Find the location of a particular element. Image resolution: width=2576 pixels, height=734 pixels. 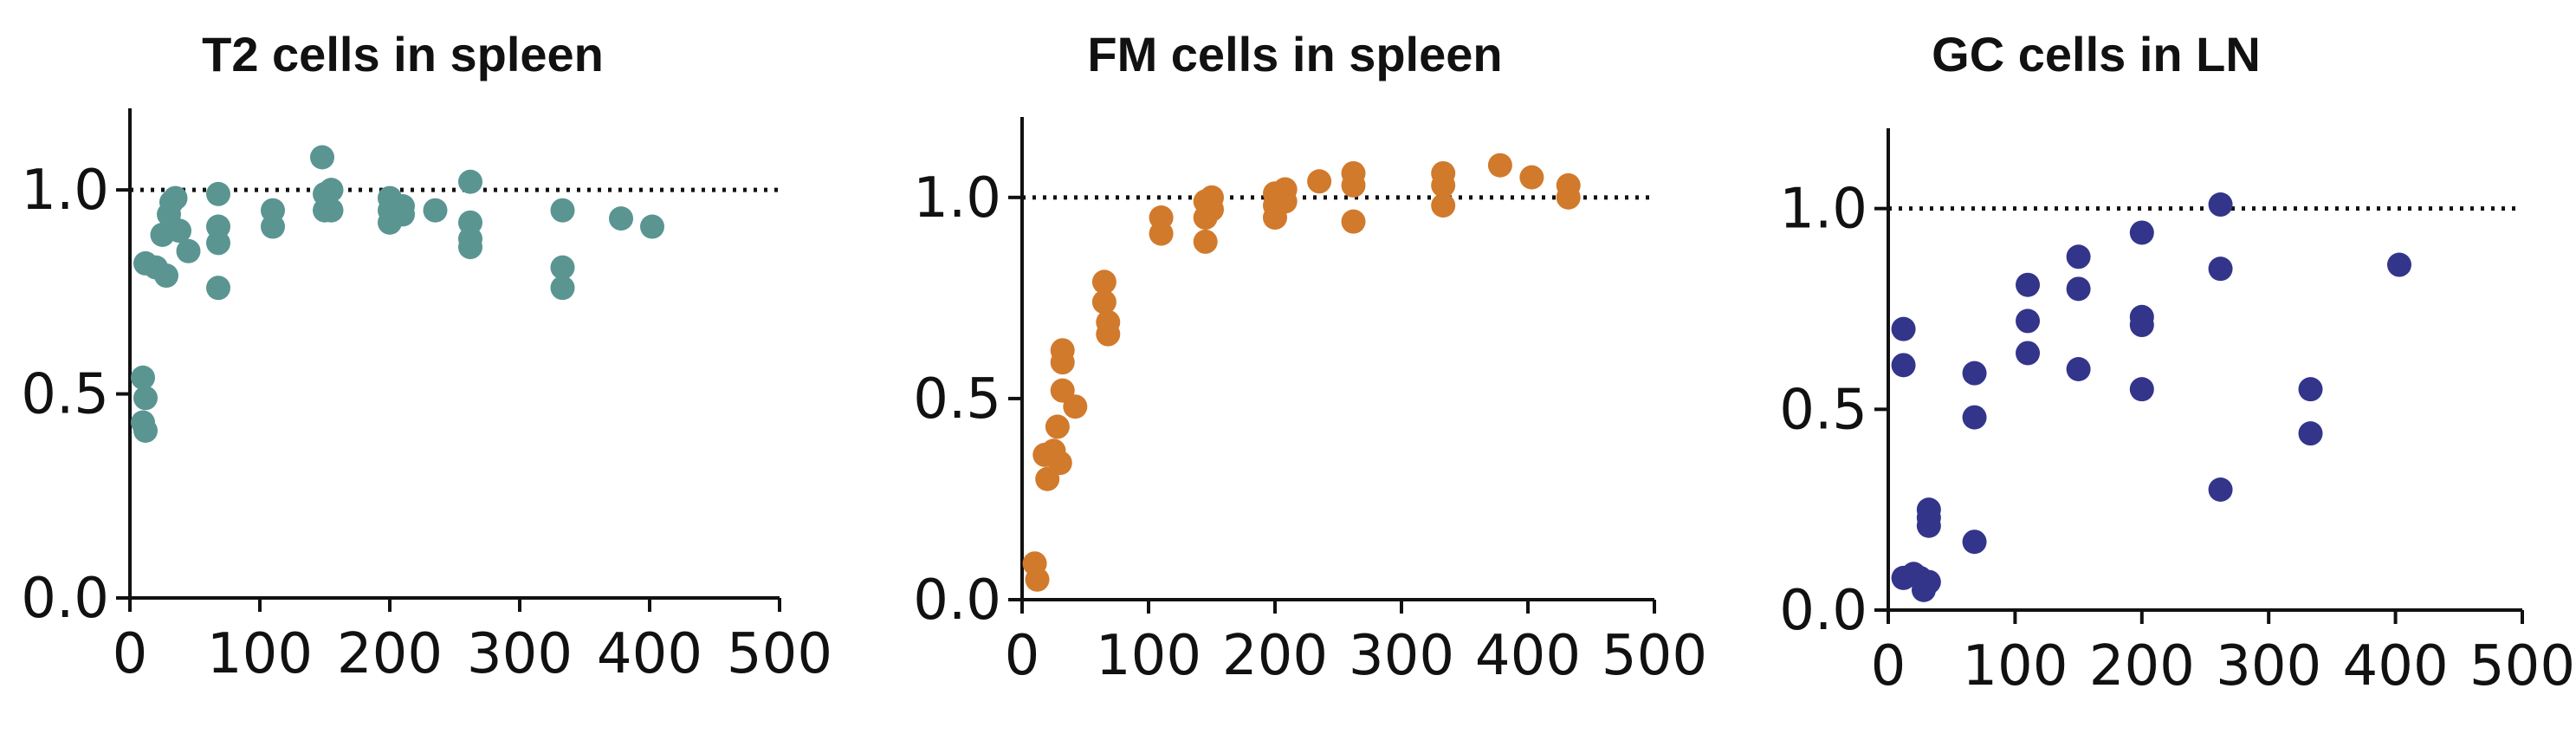

chart-title: GC cells in LN is located at coordinates (2096, 54).